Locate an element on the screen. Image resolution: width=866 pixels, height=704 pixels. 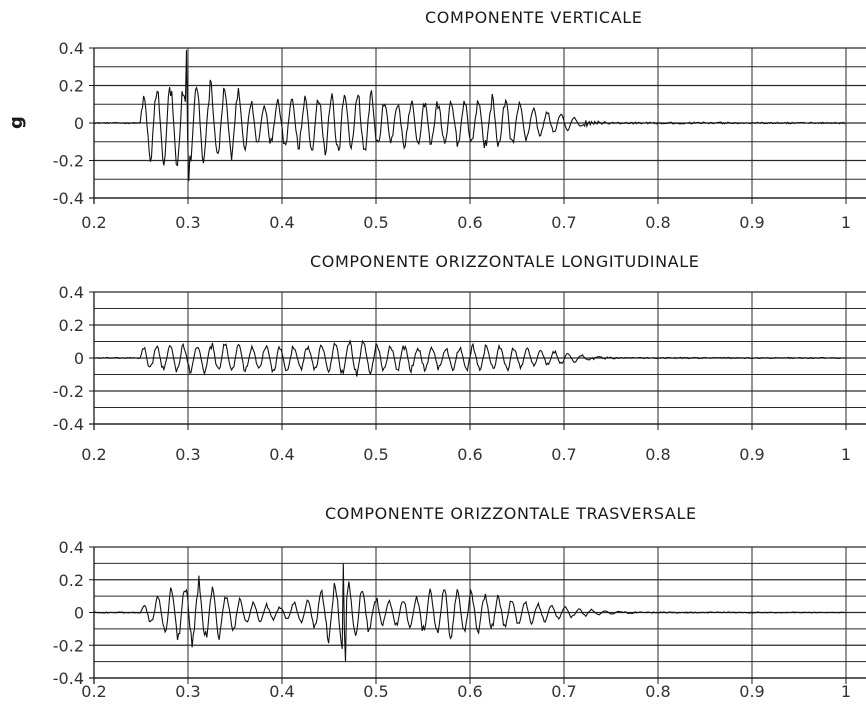
chart-title-transverse: COMPONENTE ORIZZONTALE TRASVERSALE is located at coordinates (511, 513).